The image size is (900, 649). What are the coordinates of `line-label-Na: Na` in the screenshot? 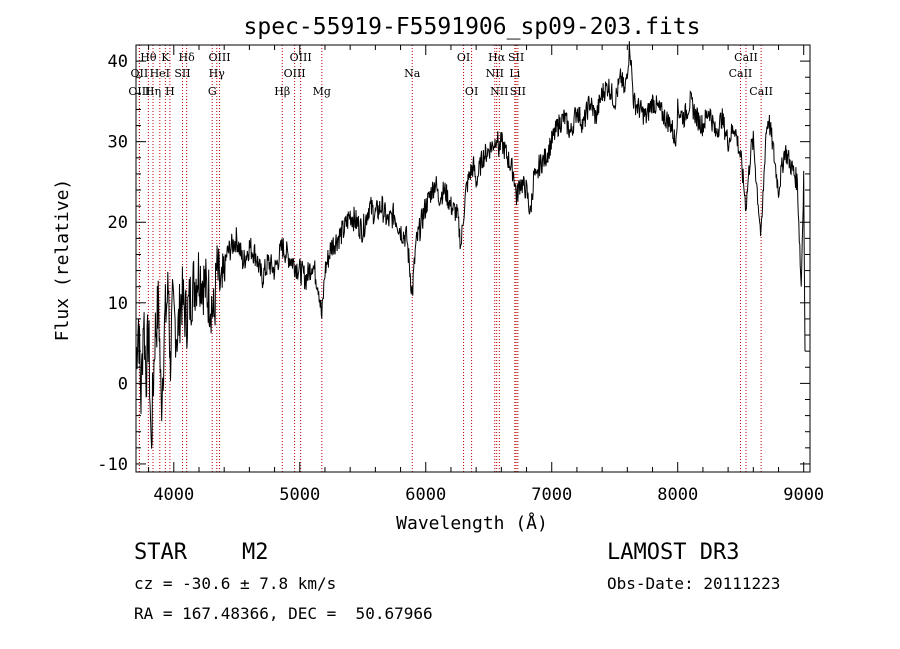 It's located at (412, 73).